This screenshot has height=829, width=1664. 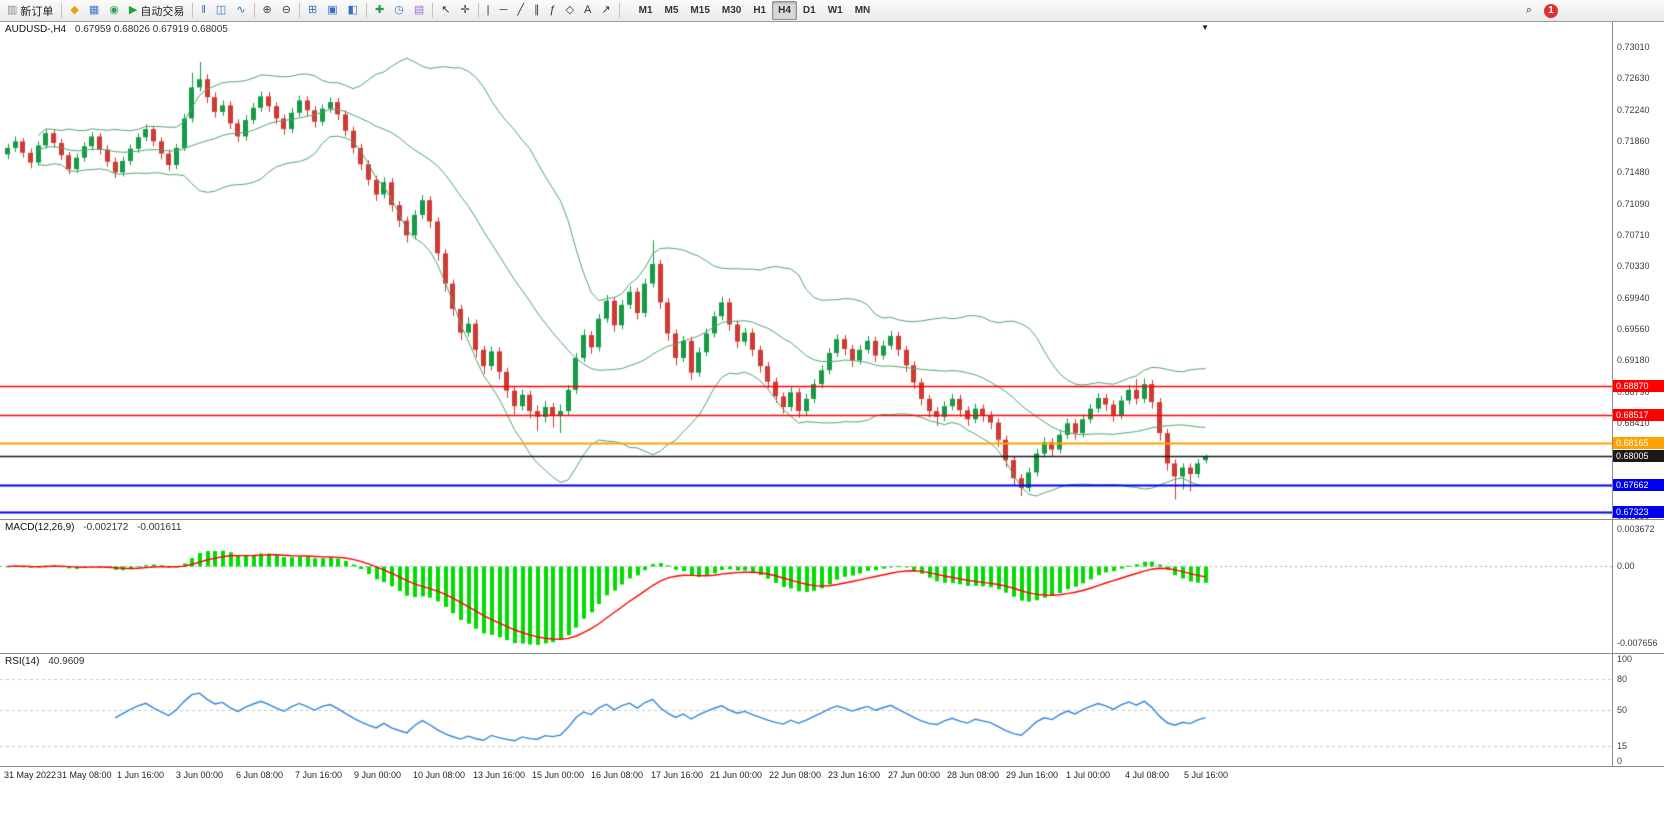 I want to click on price-tick: 0.70710, so click(x=1633, y=235).